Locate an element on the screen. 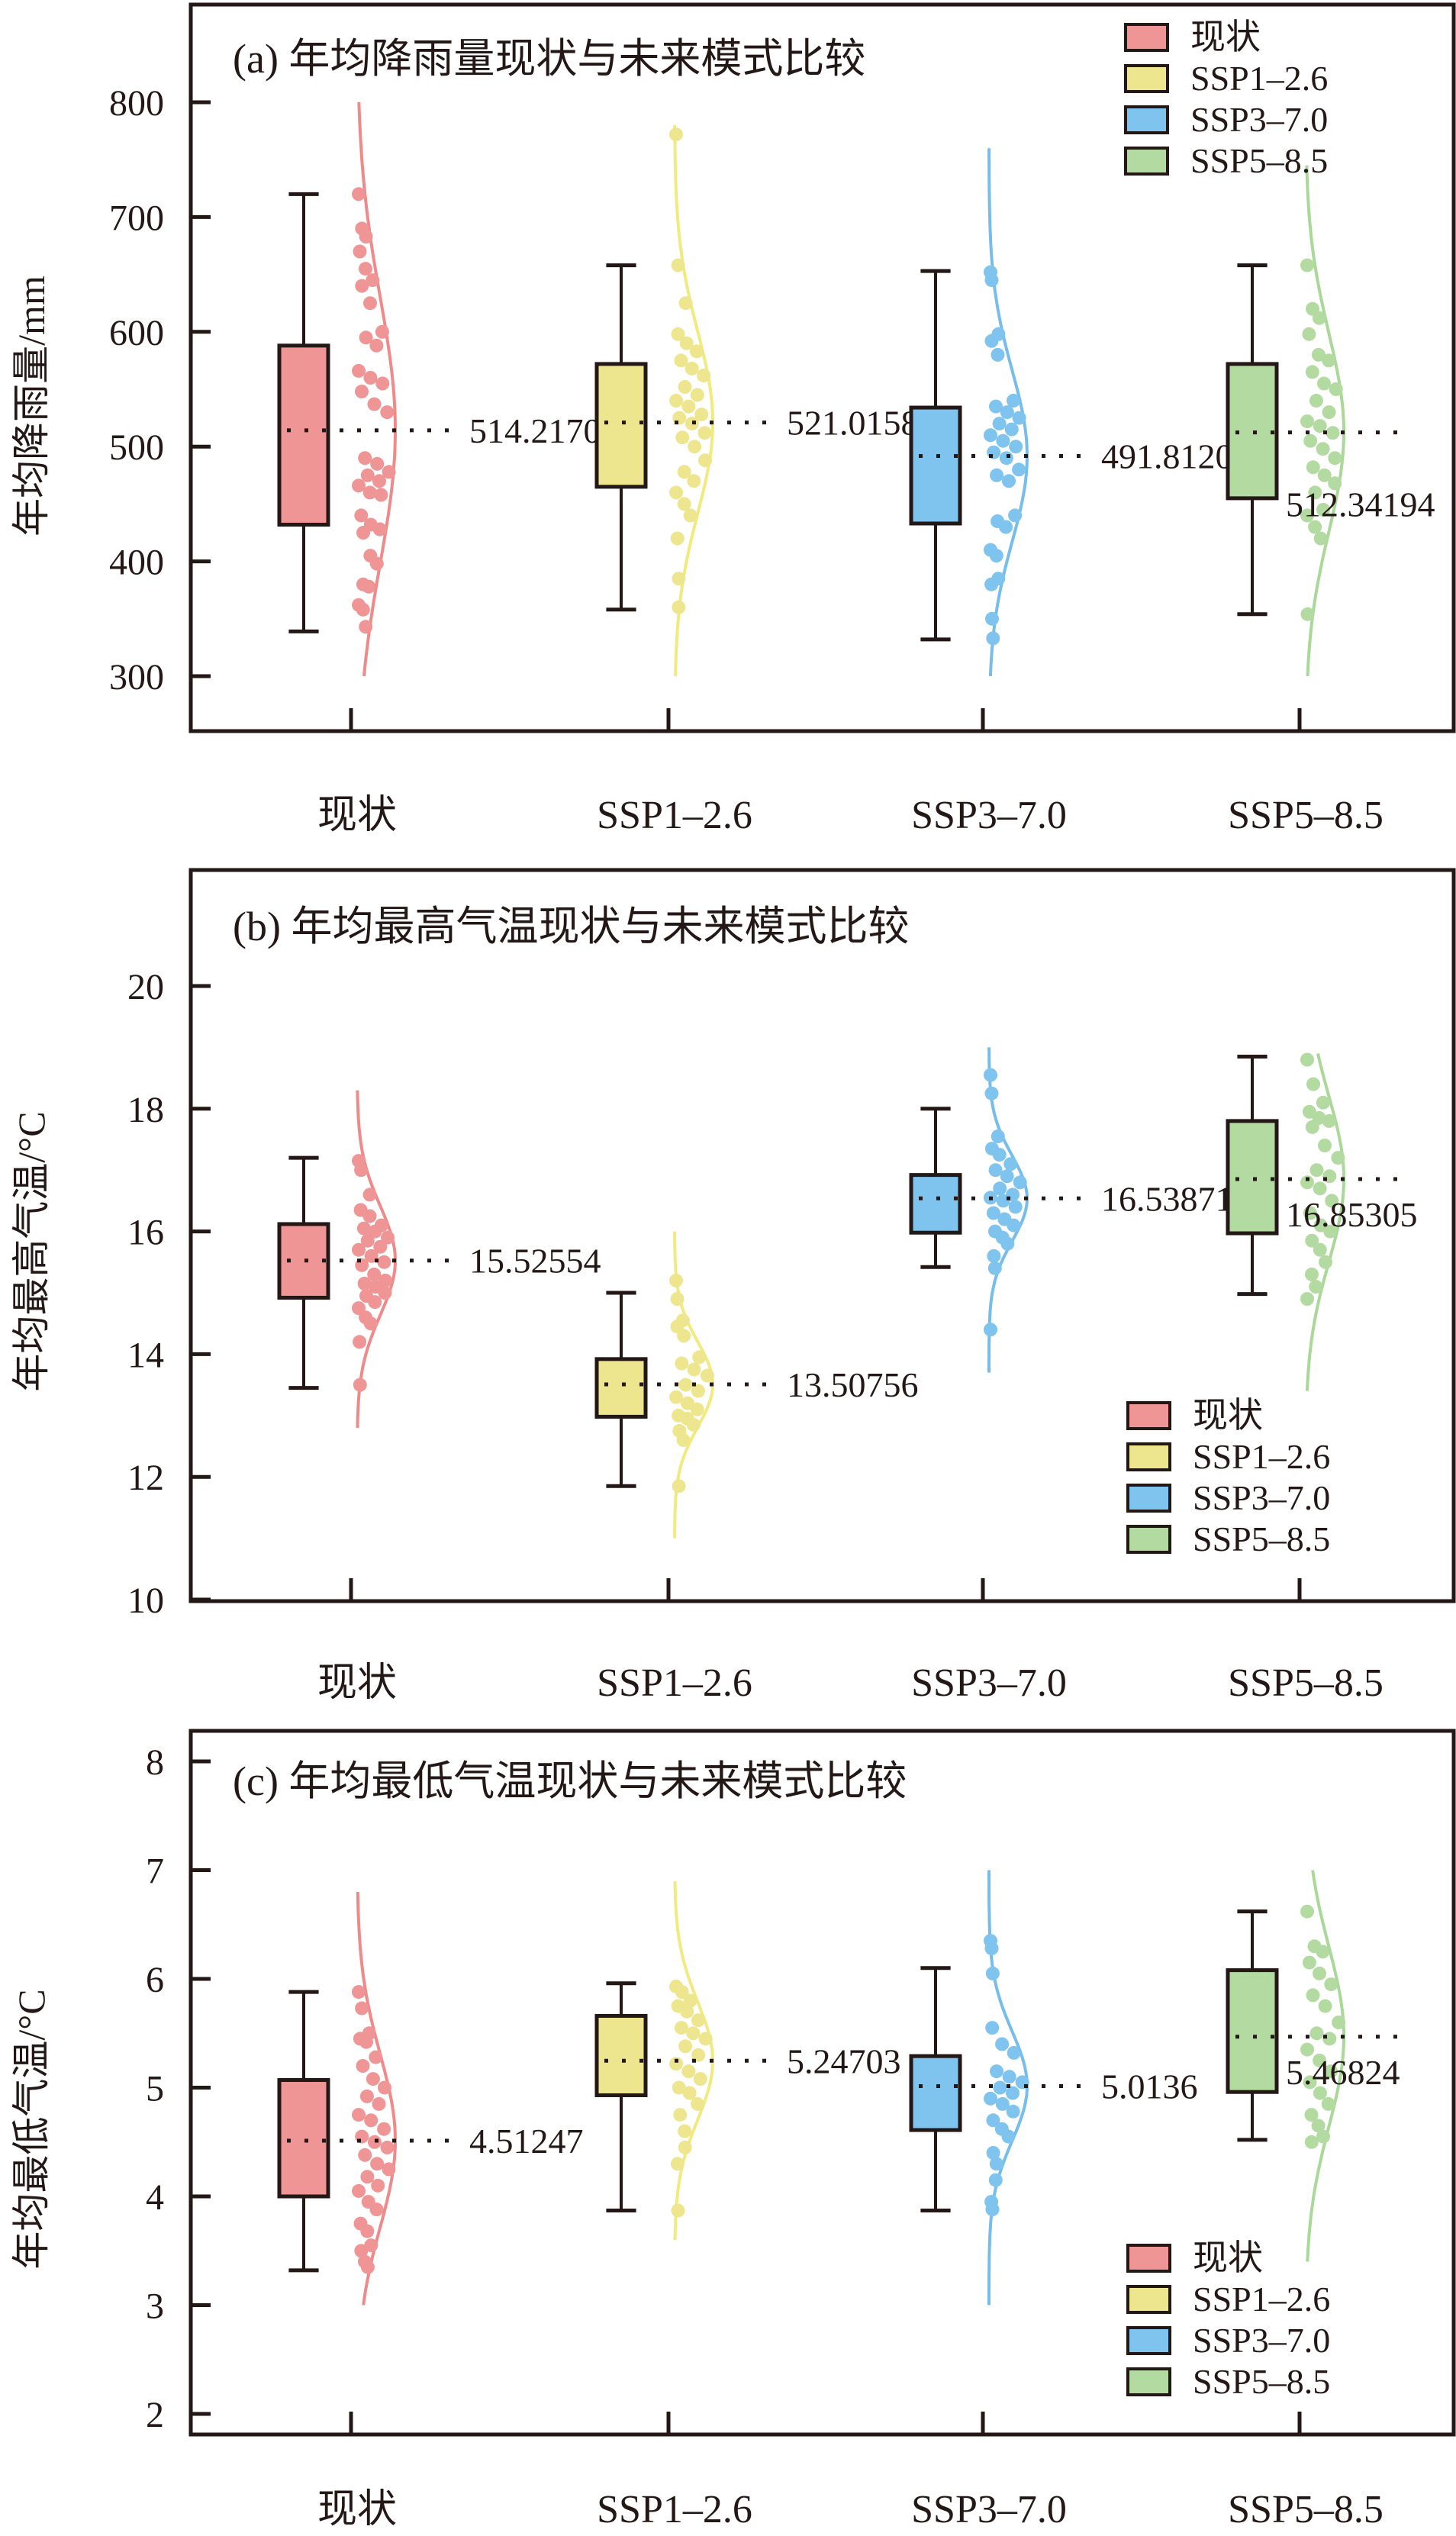 This screenshot has height=2536, width=1456. legend-label: 现状 is located at coordinates (1228, 2257).